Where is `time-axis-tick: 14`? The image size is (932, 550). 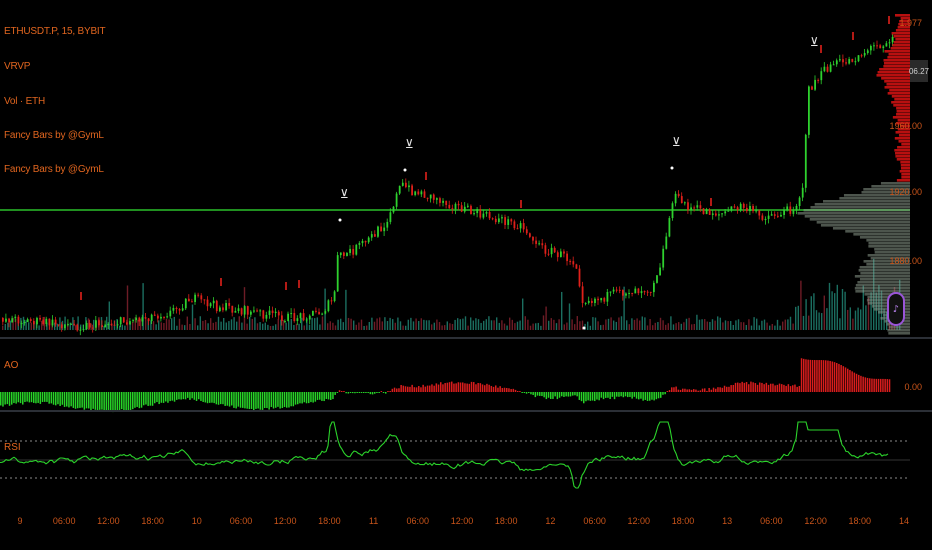
time-axis-tick: 14 is located at coordinates (904, 521).